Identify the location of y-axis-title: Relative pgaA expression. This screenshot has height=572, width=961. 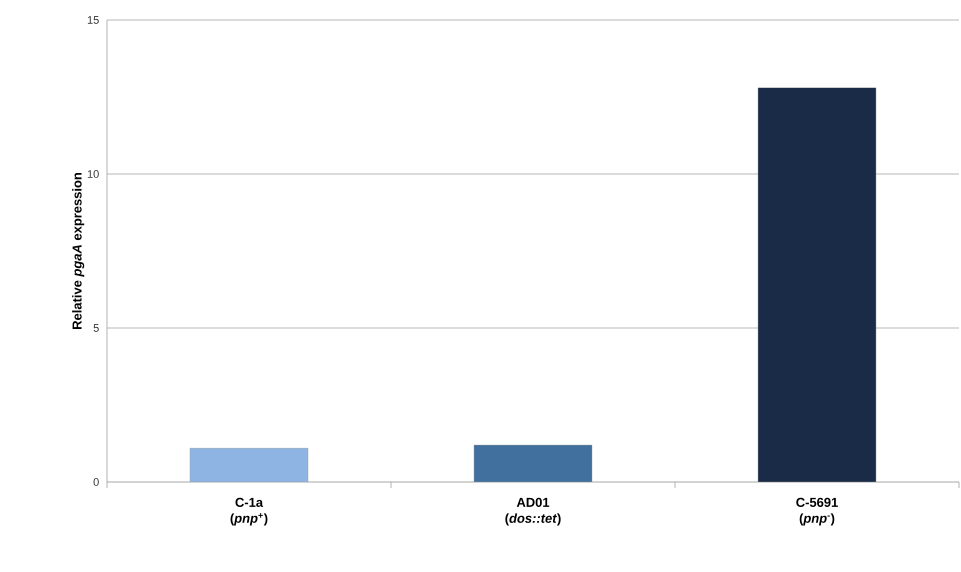
(78, 250).